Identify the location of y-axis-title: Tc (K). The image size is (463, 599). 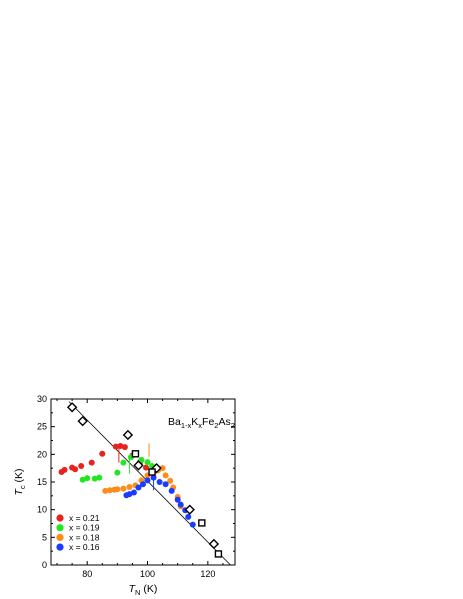
(20, 481).